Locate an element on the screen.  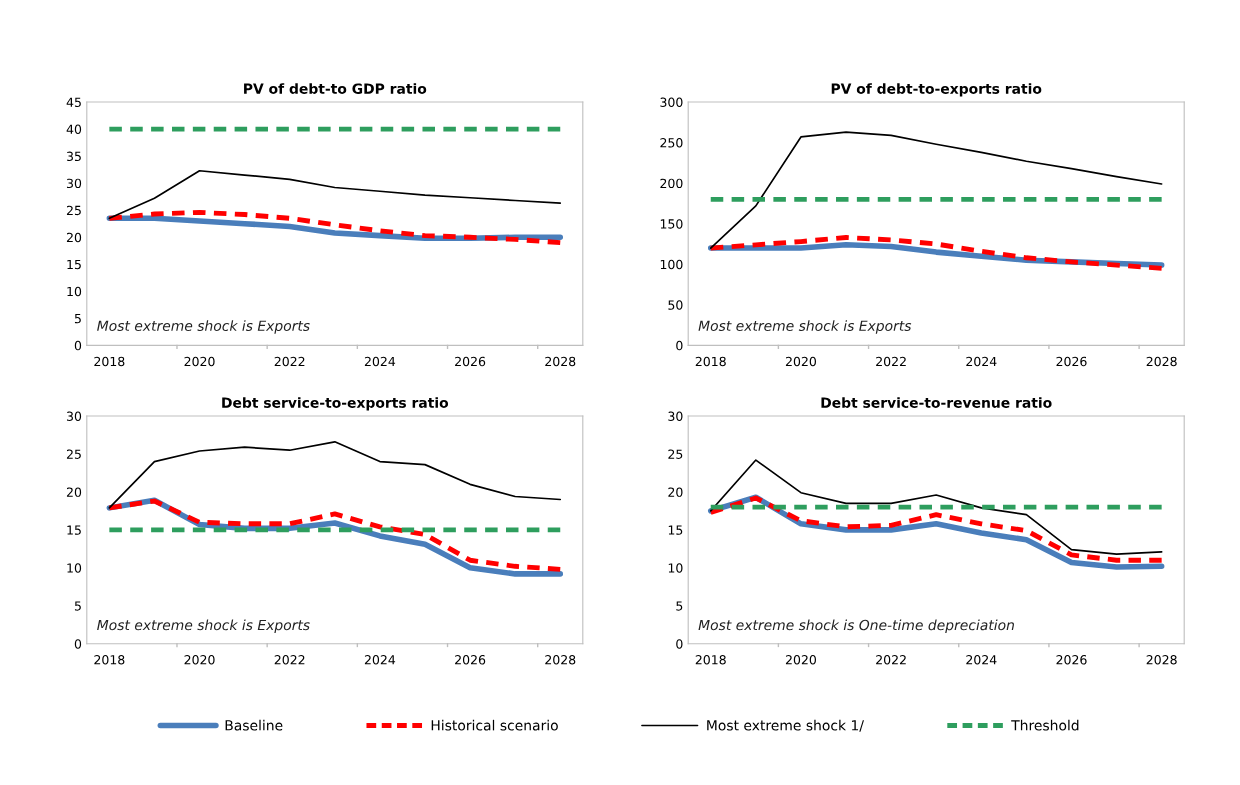
legend-label: Baseline is located at coordinates (254, 725).